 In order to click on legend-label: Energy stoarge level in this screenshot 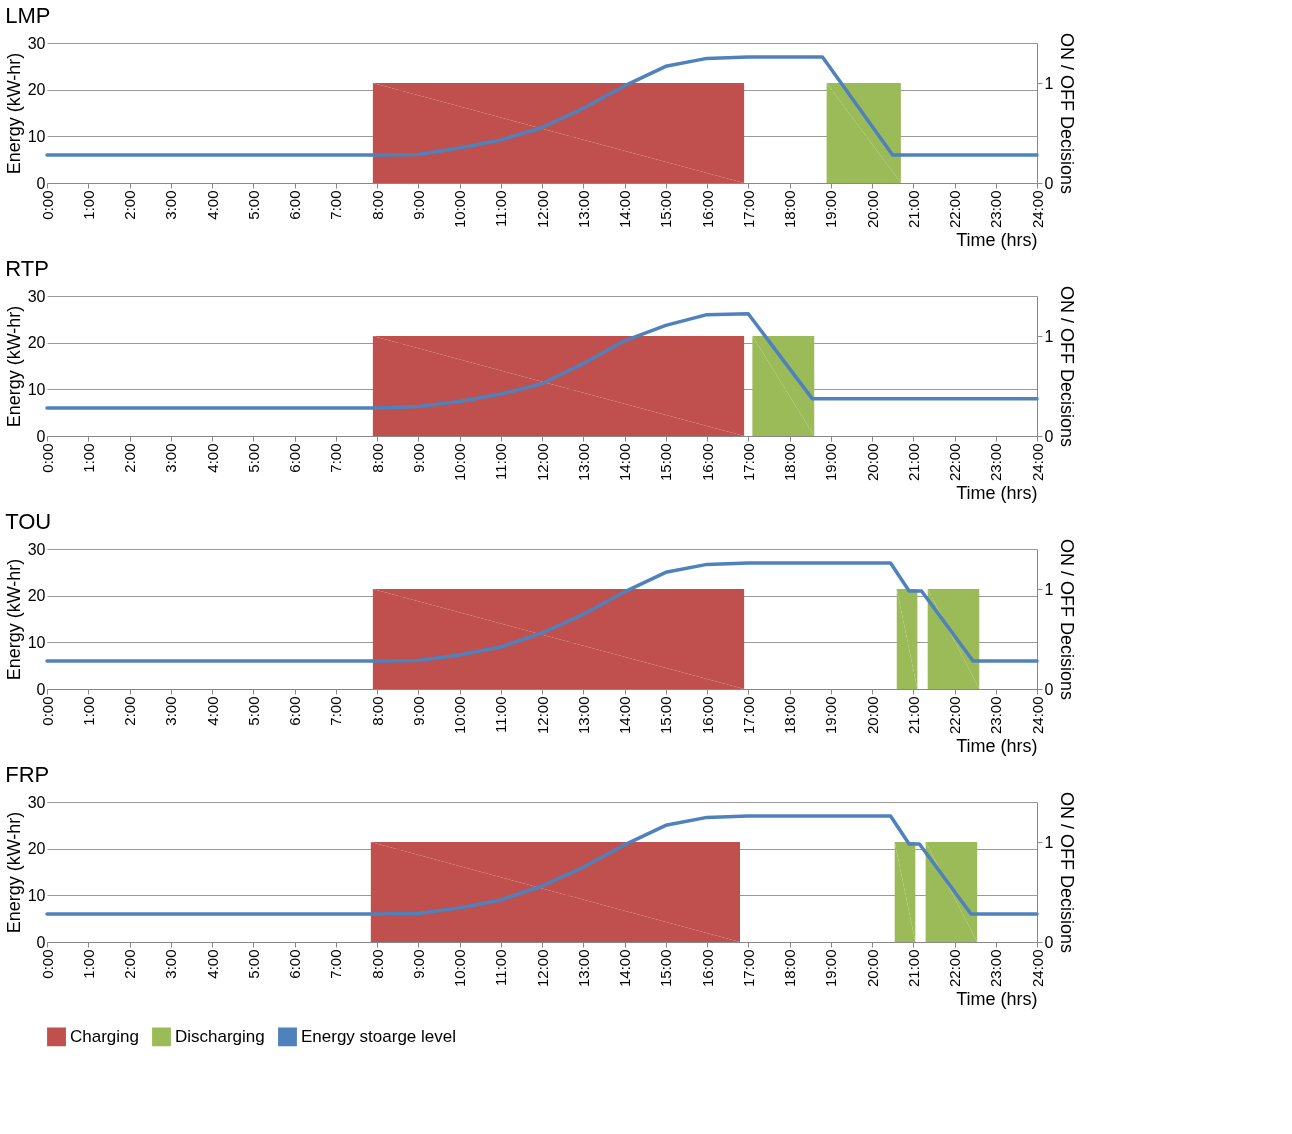, I will do `click(378, 1036)`.